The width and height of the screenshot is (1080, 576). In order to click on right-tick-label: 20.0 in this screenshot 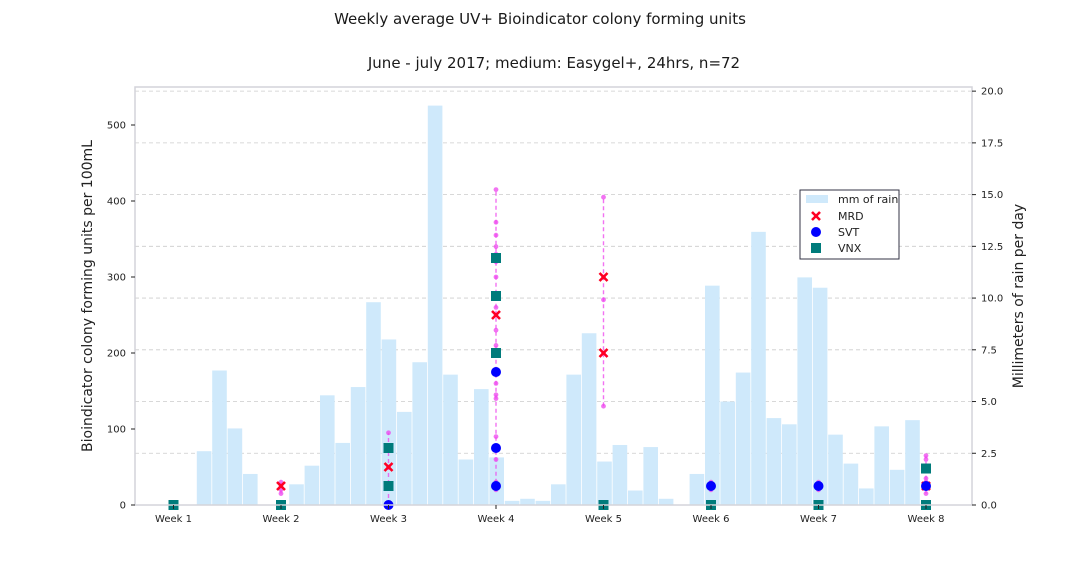, I will do `click(992, 92)`.